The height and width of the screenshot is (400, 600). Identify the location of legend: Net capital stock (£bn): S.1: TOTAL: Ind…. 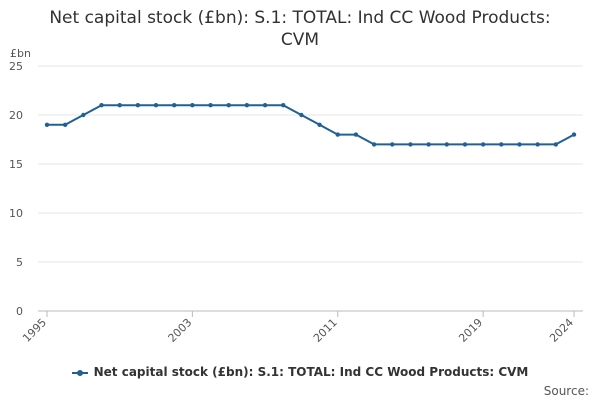
(300, 372).